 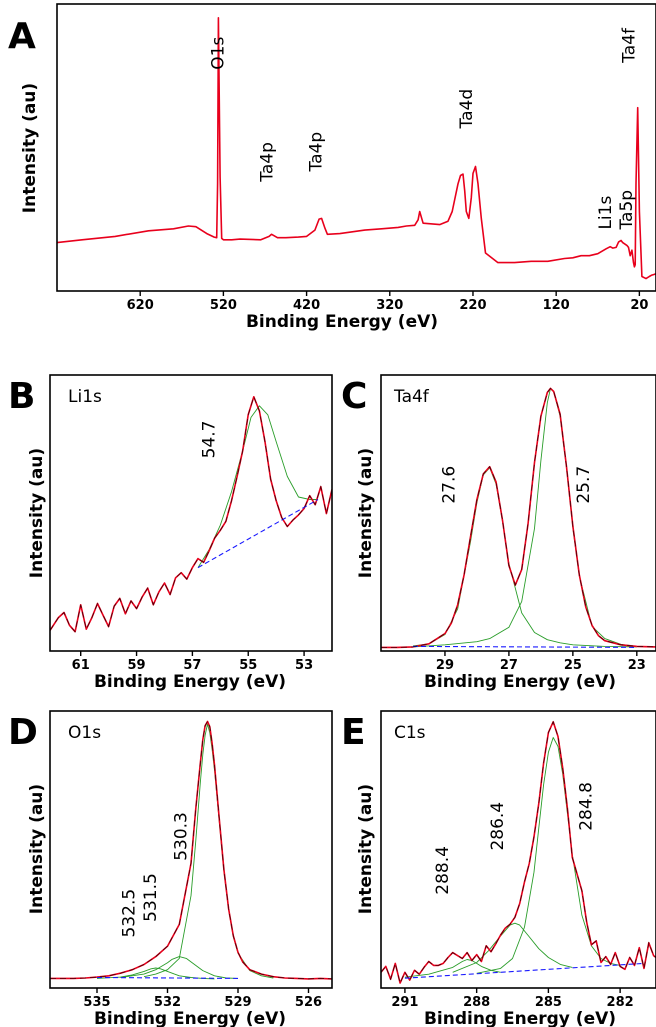 What do you see at coordinates (218, 53) in the screenshot?
I see `peak-annotation: O1s` at bounding box center [218, 53].